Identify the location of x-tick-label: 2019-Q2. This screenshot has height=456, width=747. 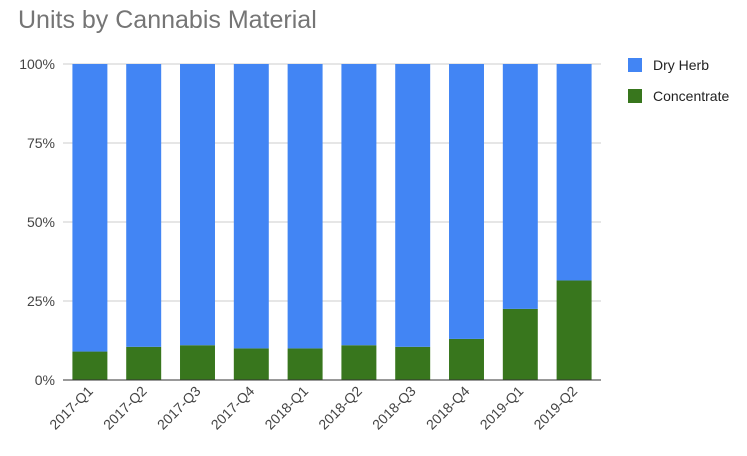
(555, 408).